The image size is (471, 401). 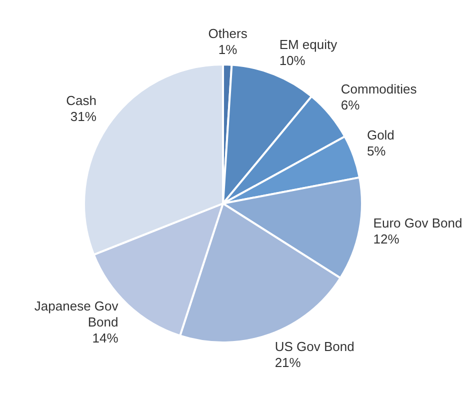 I want to click on data-label: 6%, so click(x=350, y=105).